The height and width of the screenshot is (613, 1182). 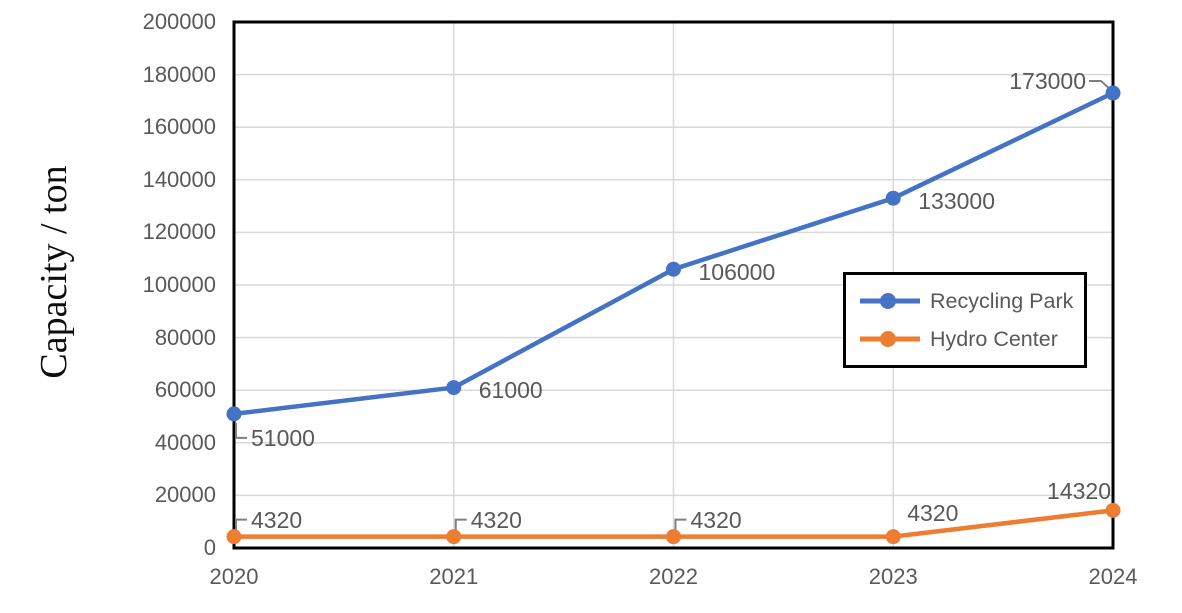 What do you see at coordinates (185, 495) in the screenshot?
I see `y-axis-tick-label: 20000` at bounding box center [185, 495].